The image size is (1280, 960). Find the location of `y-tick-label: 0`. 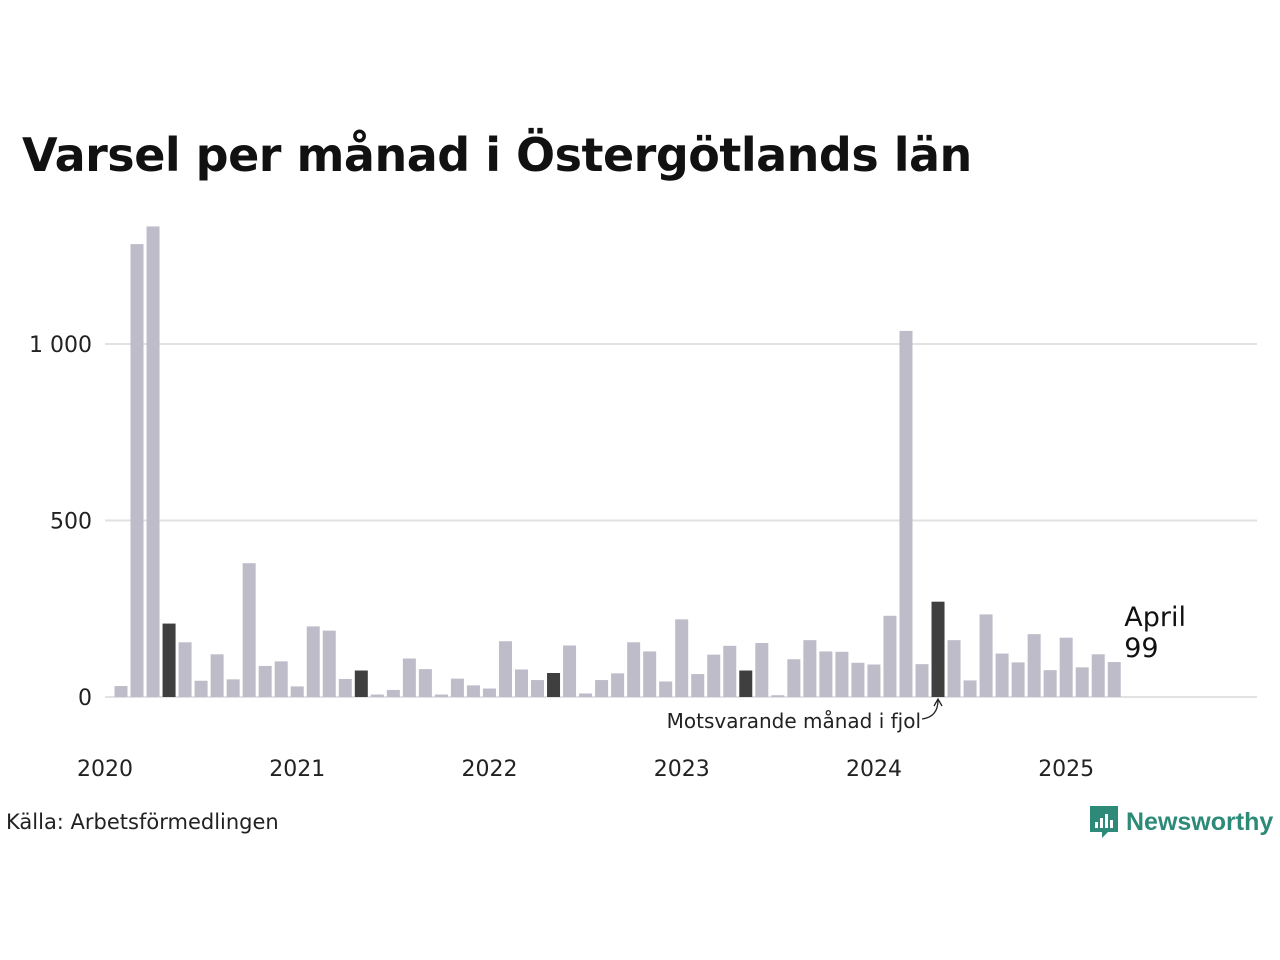

y-tick-label: 0 is located at coordinates (85, 698).